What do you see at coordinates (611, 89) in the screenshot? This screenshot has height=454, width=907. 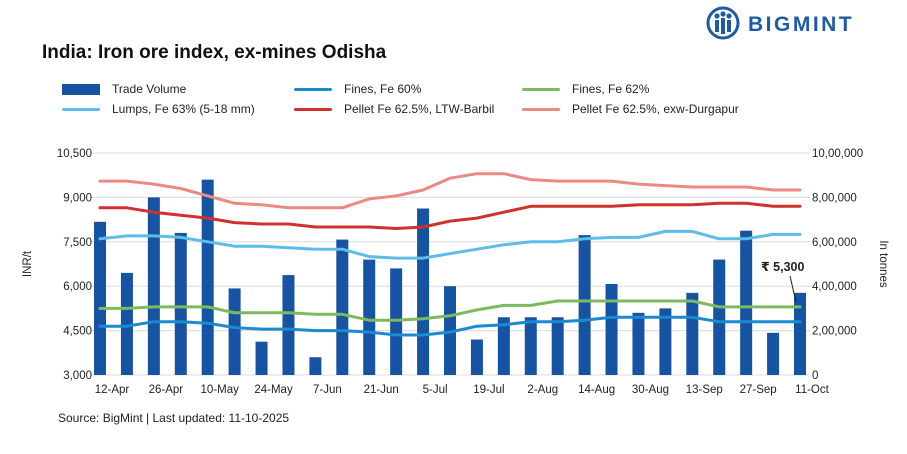 I see `legend-label: Fines, Fe 62%` at bounding box center [611, 89].